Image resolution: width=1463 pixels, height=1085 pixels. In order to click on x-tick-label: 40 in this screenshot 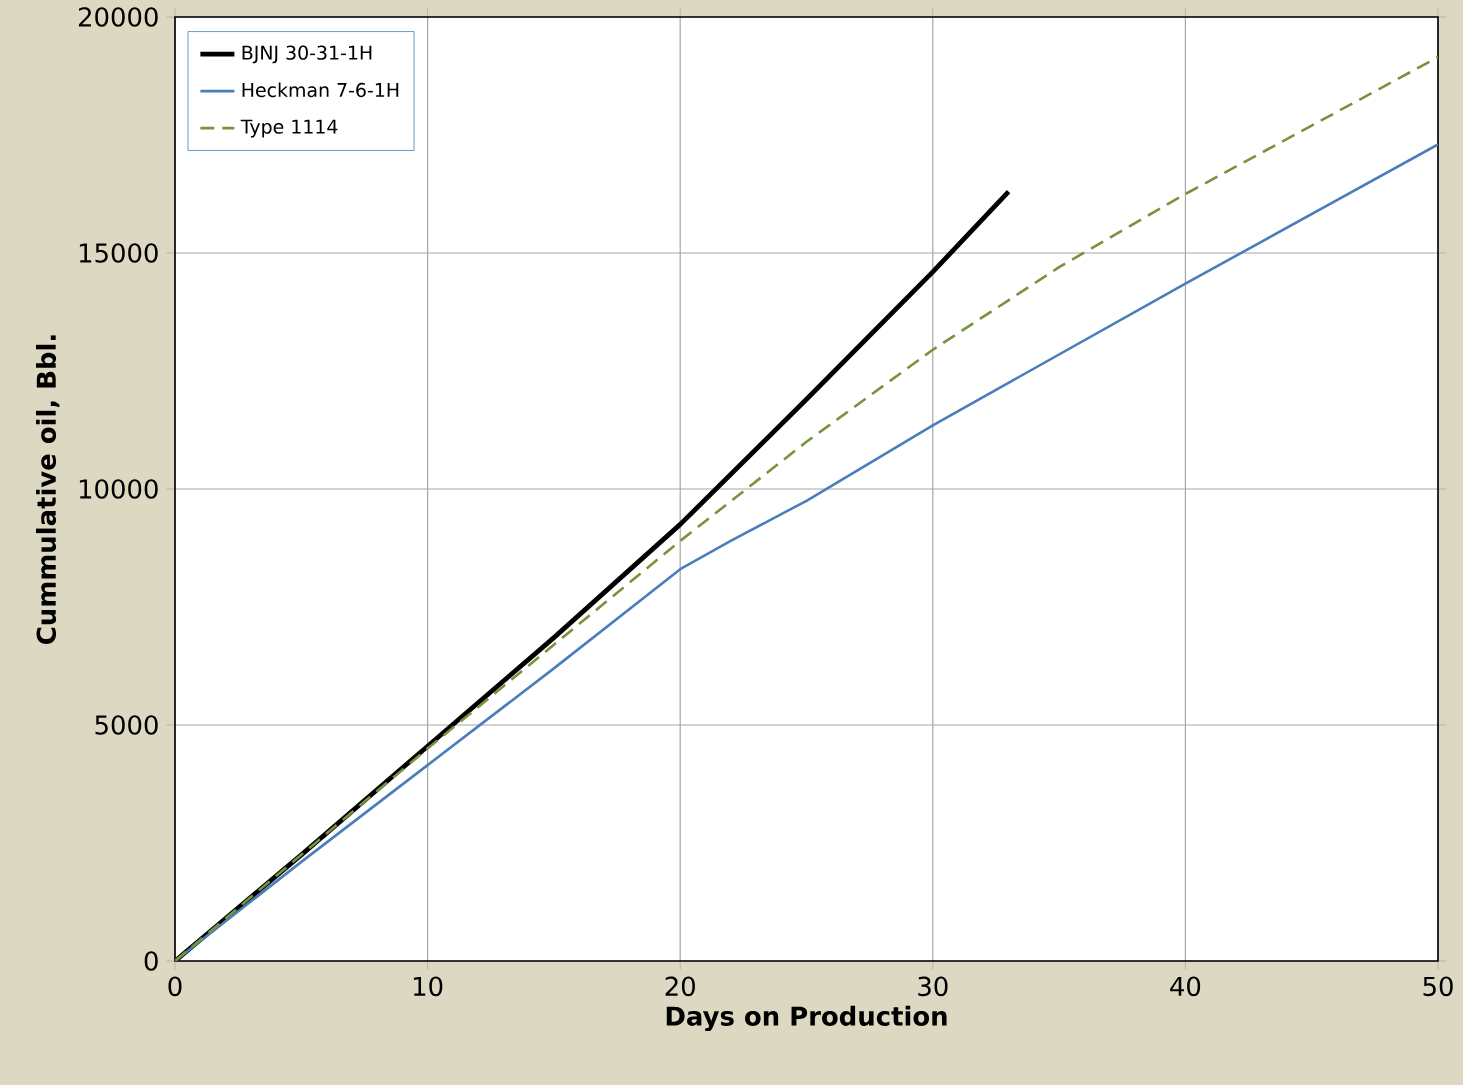, I will do `click(1185, 986)`.